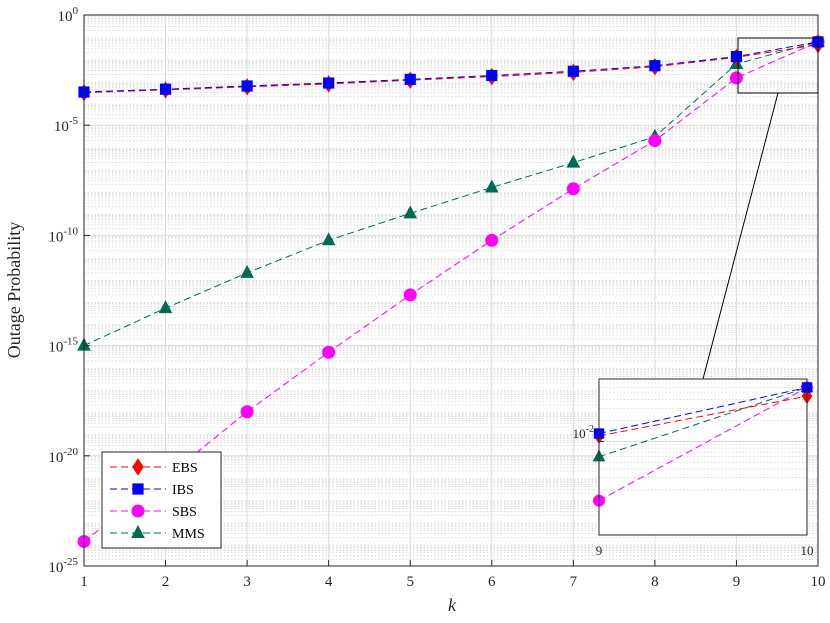 The image size is (830, 623). Describe the element at coordinates (84, 582) in the screenshot. I see `x-tick-label: 1` at that location.